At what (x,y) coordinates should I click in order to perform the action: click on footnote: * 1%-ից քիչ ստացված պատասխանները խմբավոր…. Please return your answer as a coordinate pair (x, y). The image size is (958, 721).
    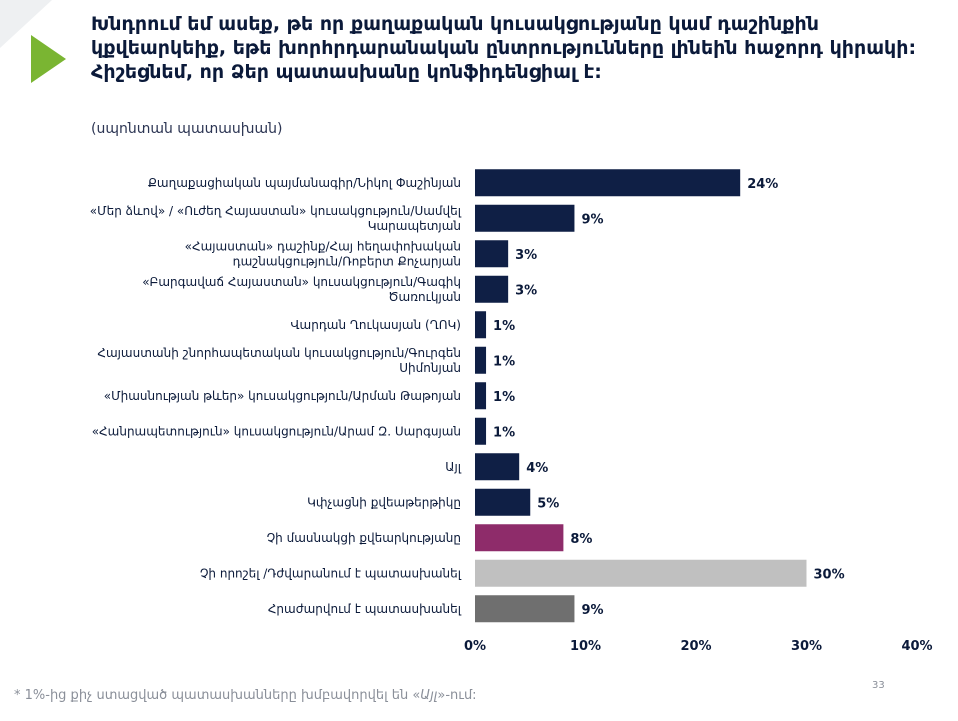
    Looking at the image, I should click on (245, 695).